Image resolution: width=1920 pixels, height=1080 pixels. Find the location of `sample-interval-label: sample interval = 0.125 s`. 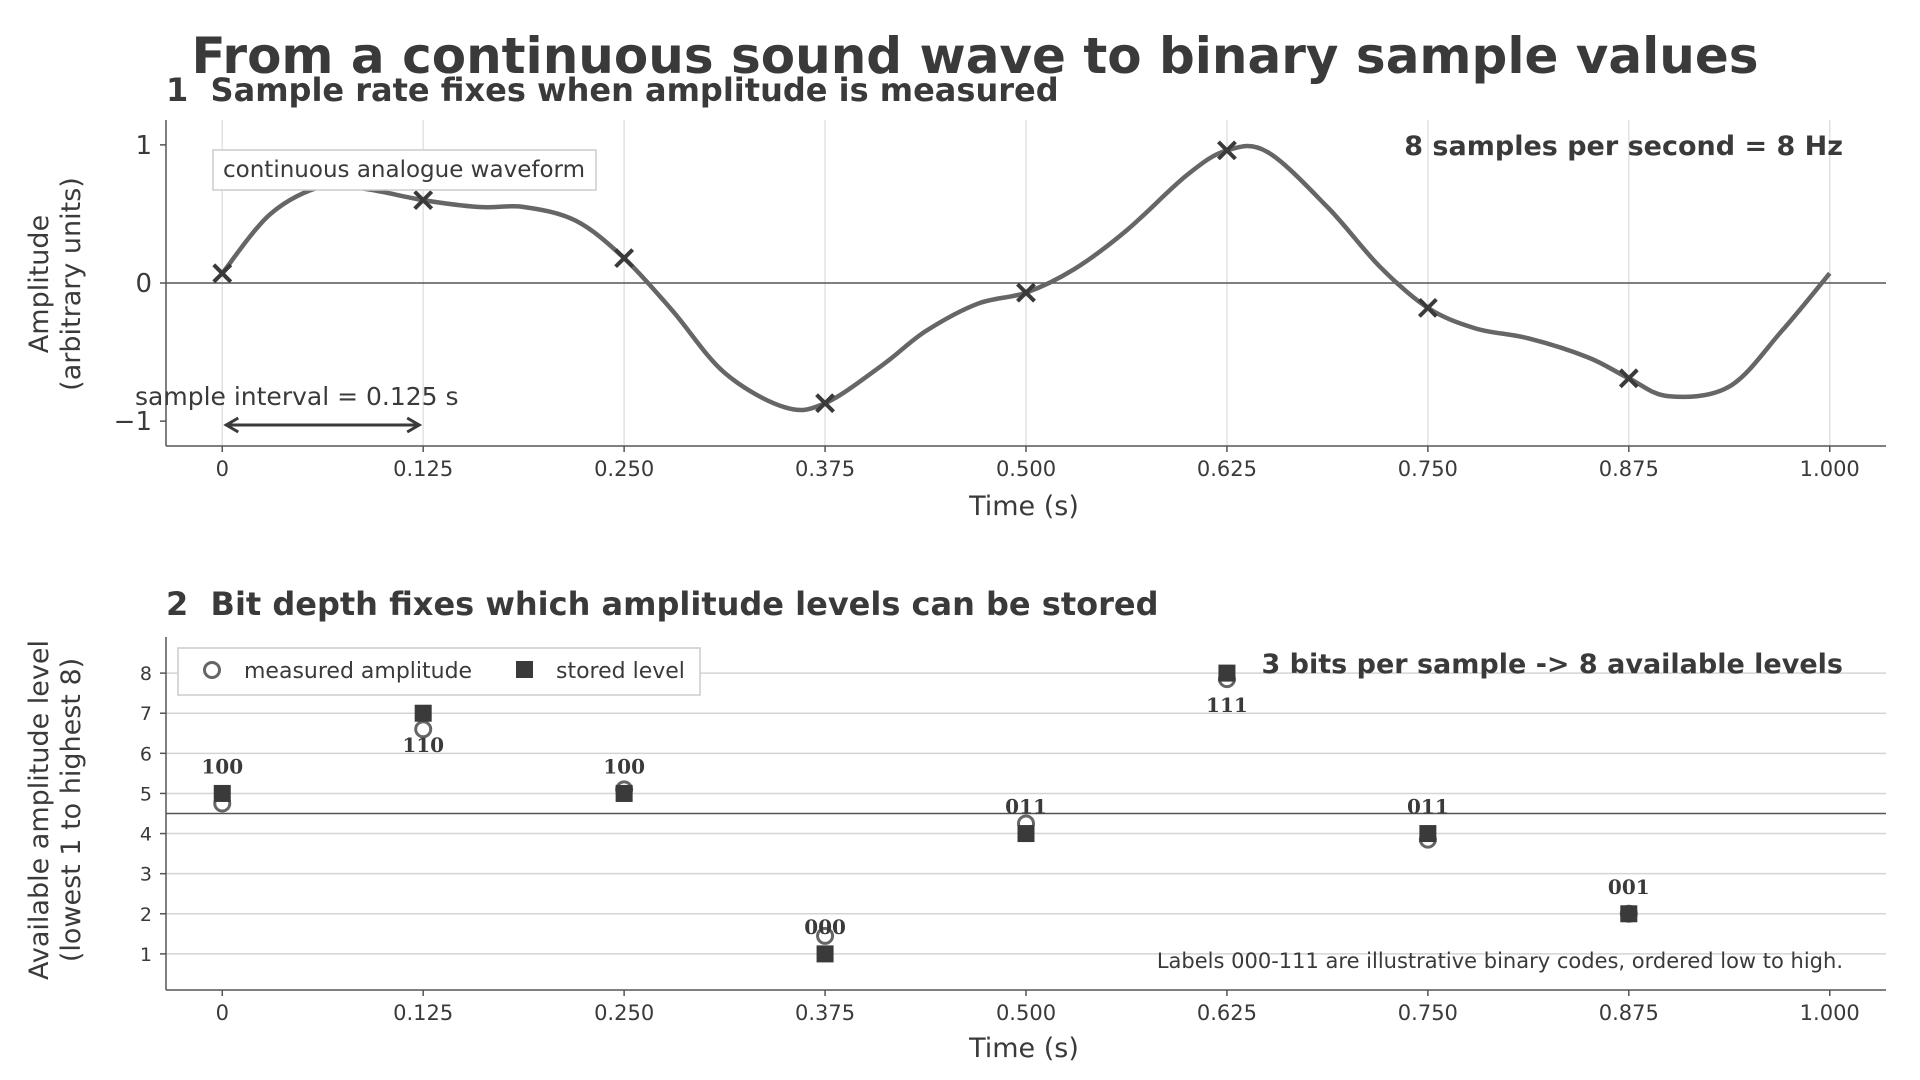

sample-interval-label: sample interval = 0.125 s is located at coordinates (297, 396).